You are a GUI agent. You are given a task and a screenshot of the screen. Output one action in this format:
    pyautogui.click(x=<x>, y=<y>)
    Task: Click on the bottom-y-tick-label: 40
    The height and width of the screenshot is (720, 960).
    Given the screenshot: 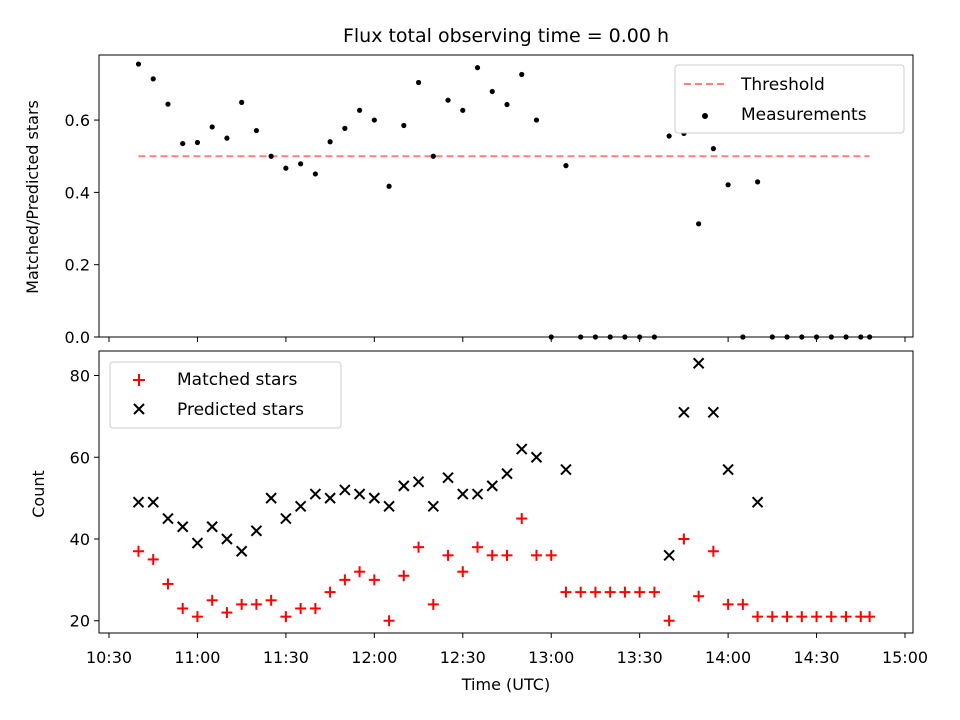 What is the action you would take?
    pyautogui.click(x=80, y=539)
    